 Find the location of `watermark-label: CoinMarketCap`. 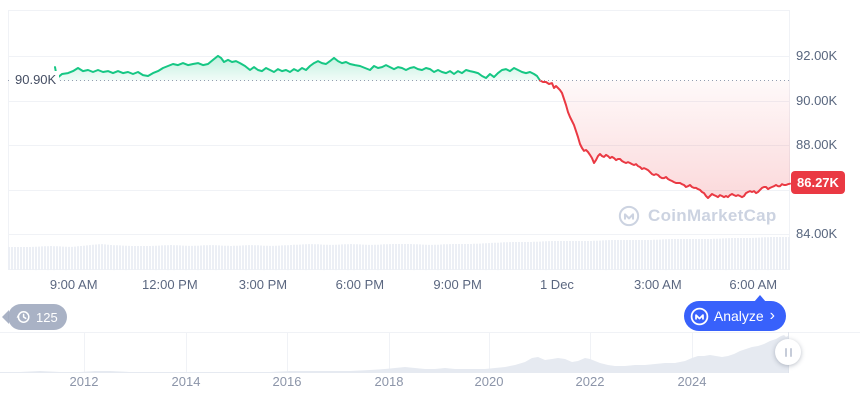

watermark-label: CoinMarketCap is located at coordinates (712, 215).